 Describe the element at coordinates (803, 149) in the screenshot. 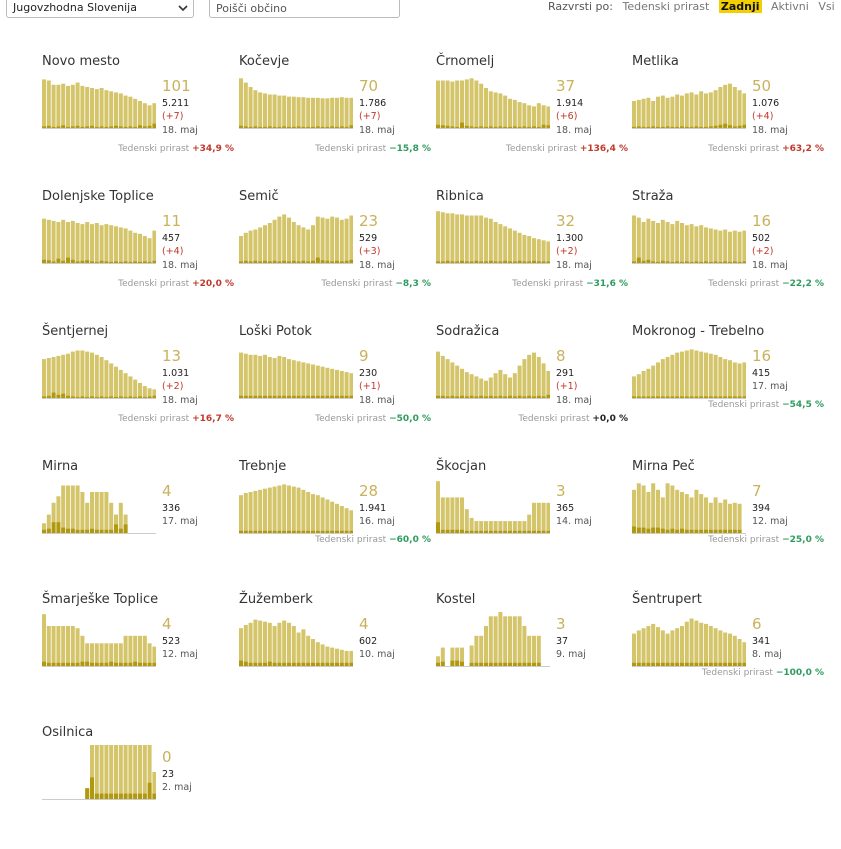

I see `weekly-growth-value: +63,2 %` at that location.